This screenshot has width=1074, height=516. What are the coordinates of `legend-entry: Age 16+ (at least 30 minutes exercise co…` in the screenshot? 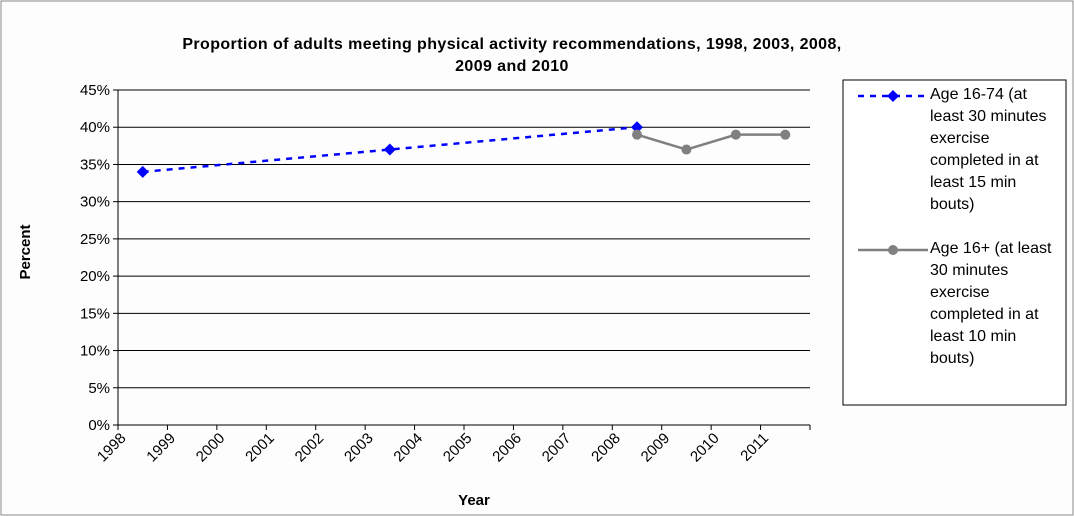 It's located at (991, 303).